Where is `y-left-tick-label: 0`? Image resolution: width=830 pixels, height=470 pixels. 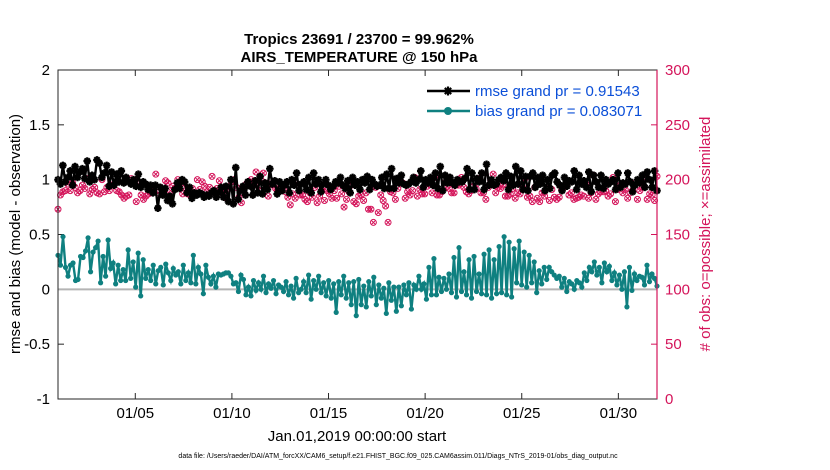 y-left-tick-label: 0 is located at coordinates (46, 289).